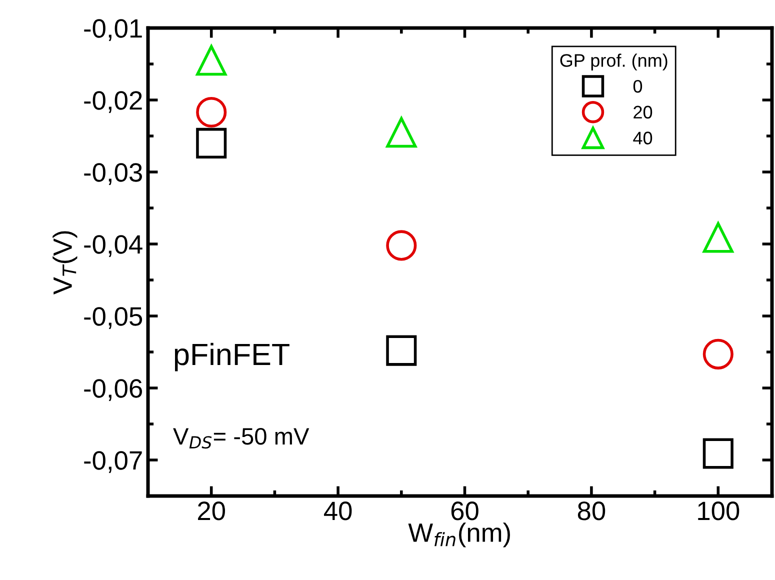 This screenshot has height=580, width=775. Describe the element at coordinates (642, 138) in the screenshot. I see `legend-label: 40` at that location.